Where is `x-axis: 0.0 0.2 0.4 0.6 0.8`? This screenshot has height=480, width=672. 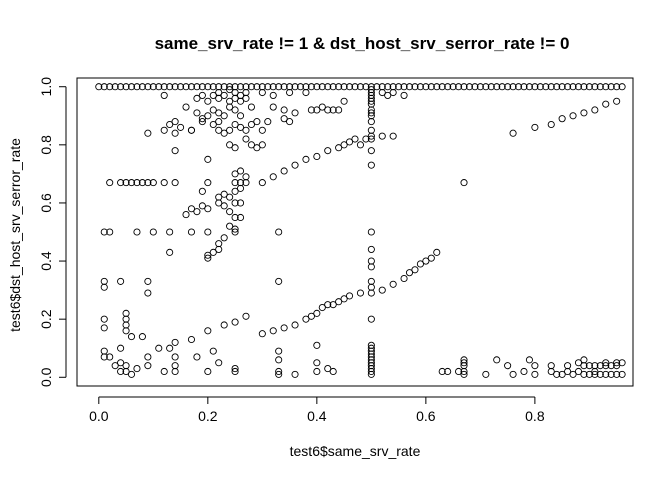 x-axis: 0.0 0.2 0.4 0.6 0.8 is located at coordinates (317, 410).